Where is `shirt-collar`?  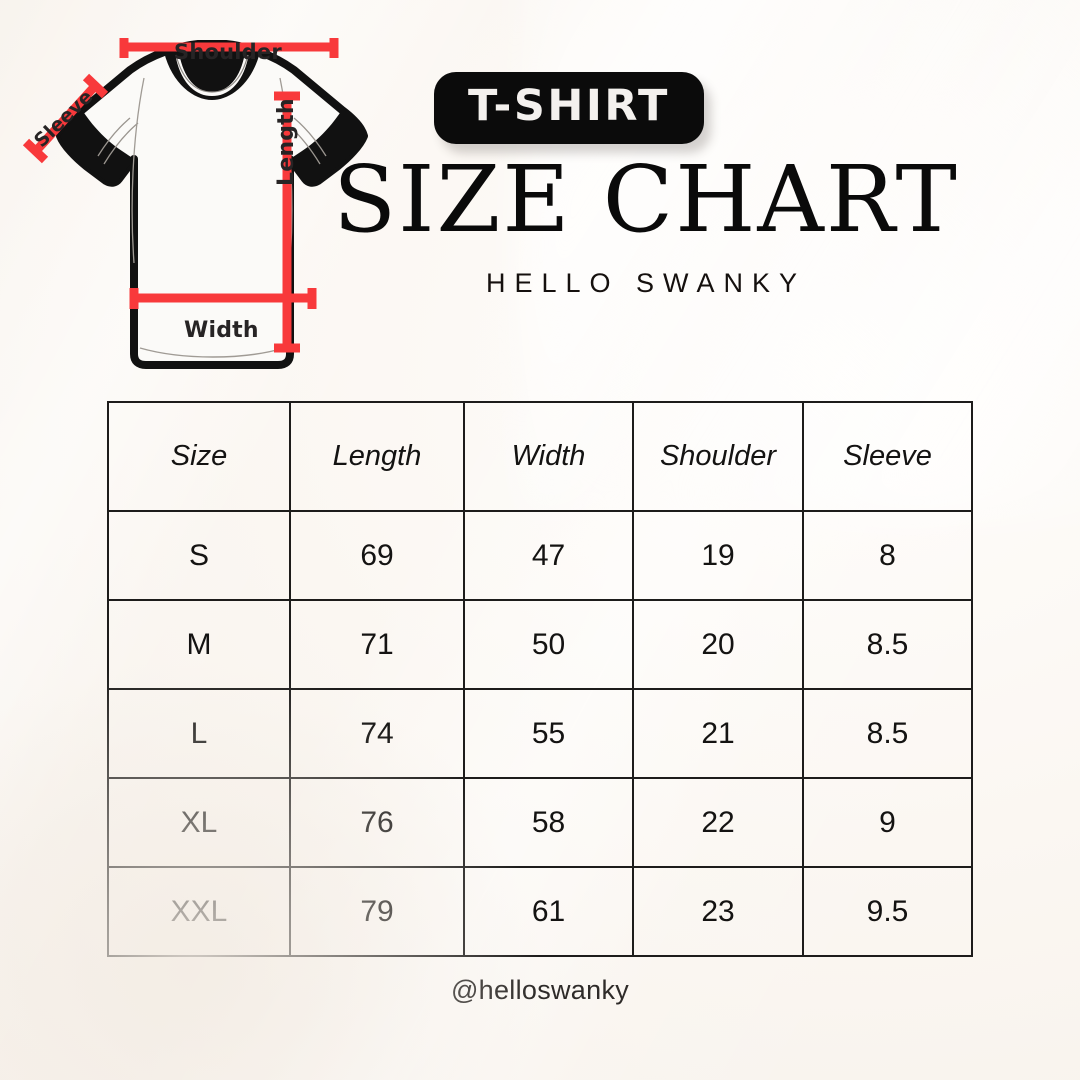 shirt-collar is located at coordinates (212, 70).